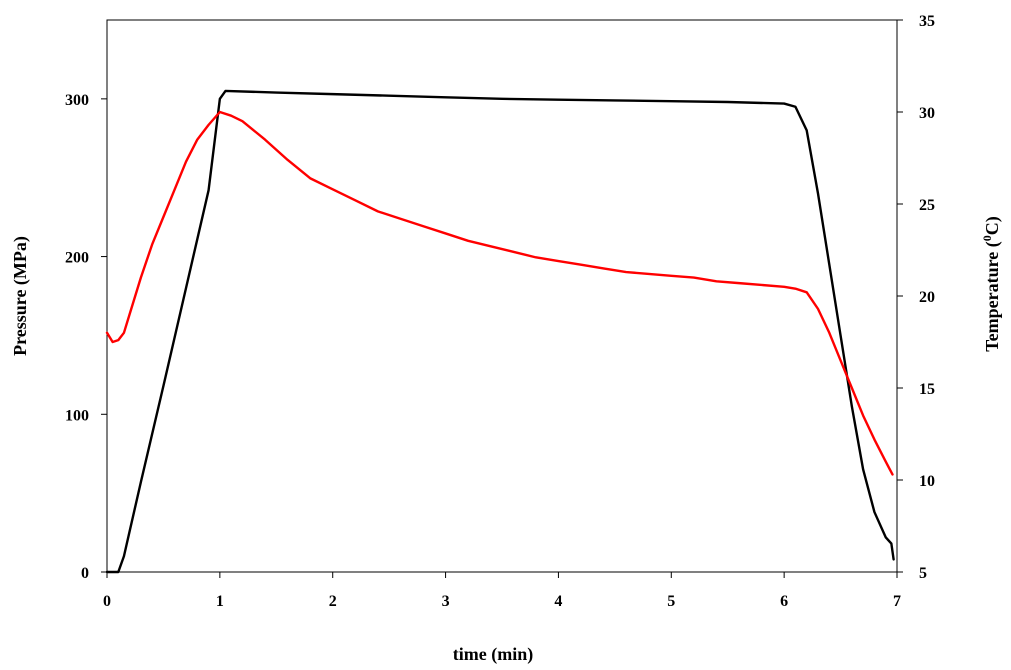 The image size is (1011, 670). Describe the element at coordinates (927, 481) in the screenshot. I see `right-y-tick-label: 10` at that location.